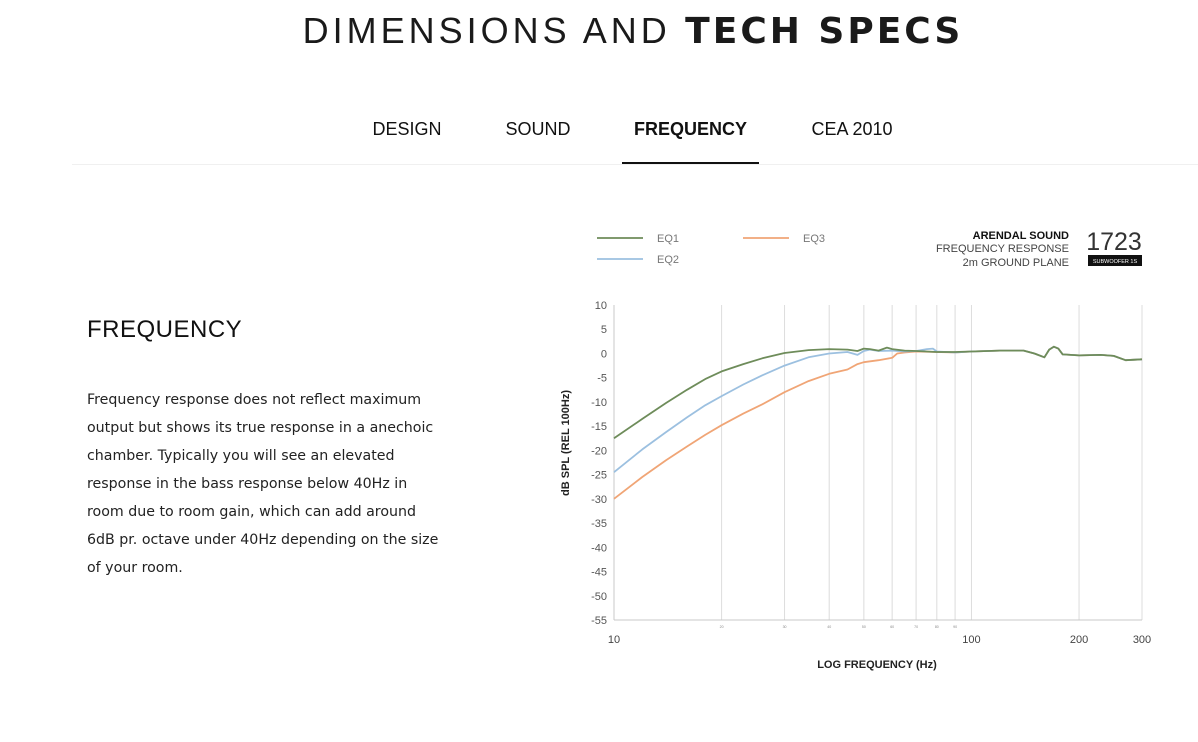 This screenshot has height=742, width=1198. What do you see at coordinates (668, 239) in the screenshot?
I see `legend-label-eq1: EQ1` at bounding box center [668, 239].